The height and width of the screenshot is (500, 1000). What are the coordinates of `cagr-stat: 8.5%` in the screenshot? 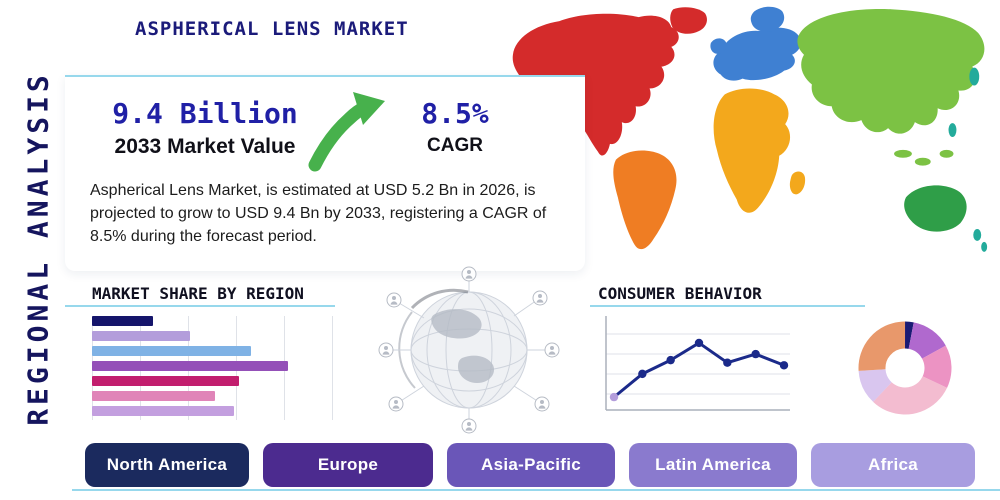 It's located at (455, 113).